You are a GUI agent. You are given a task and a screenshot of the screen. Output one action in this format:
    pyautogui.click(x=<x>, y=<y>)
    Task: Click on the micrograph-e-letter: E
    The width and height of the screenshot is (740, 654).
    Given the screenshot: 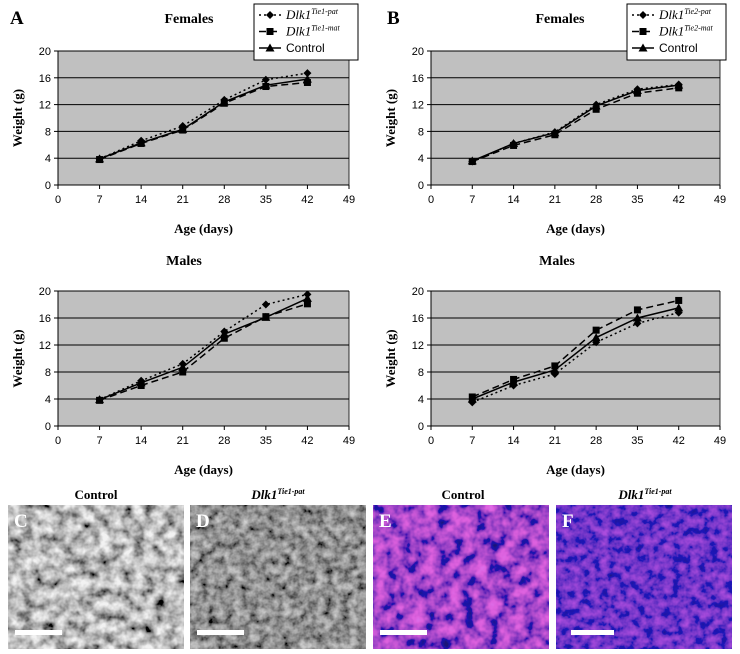 What is the action you would take?
    pyautogui.click(x=385, y=521)
    